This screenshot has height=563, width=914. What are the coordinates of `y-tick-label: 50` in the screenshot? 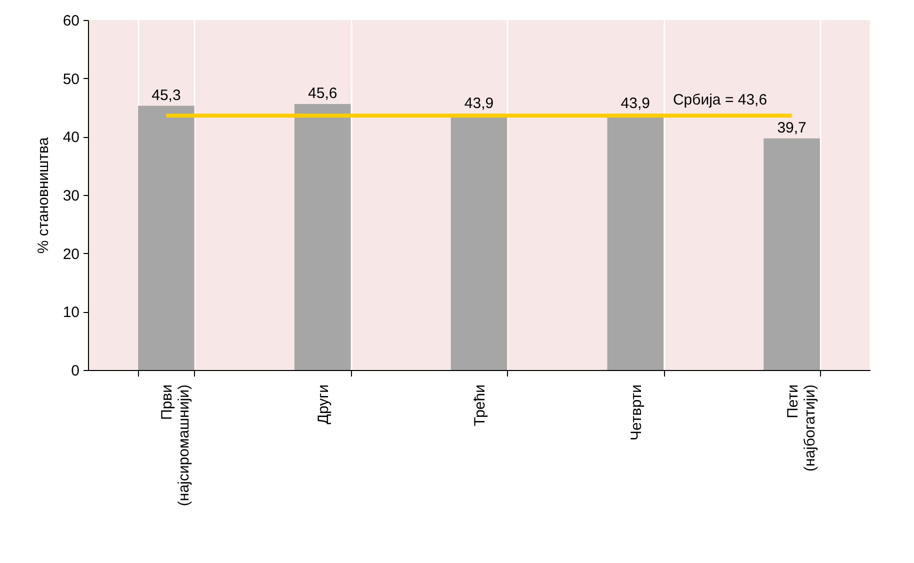 It's located at (71, 79).